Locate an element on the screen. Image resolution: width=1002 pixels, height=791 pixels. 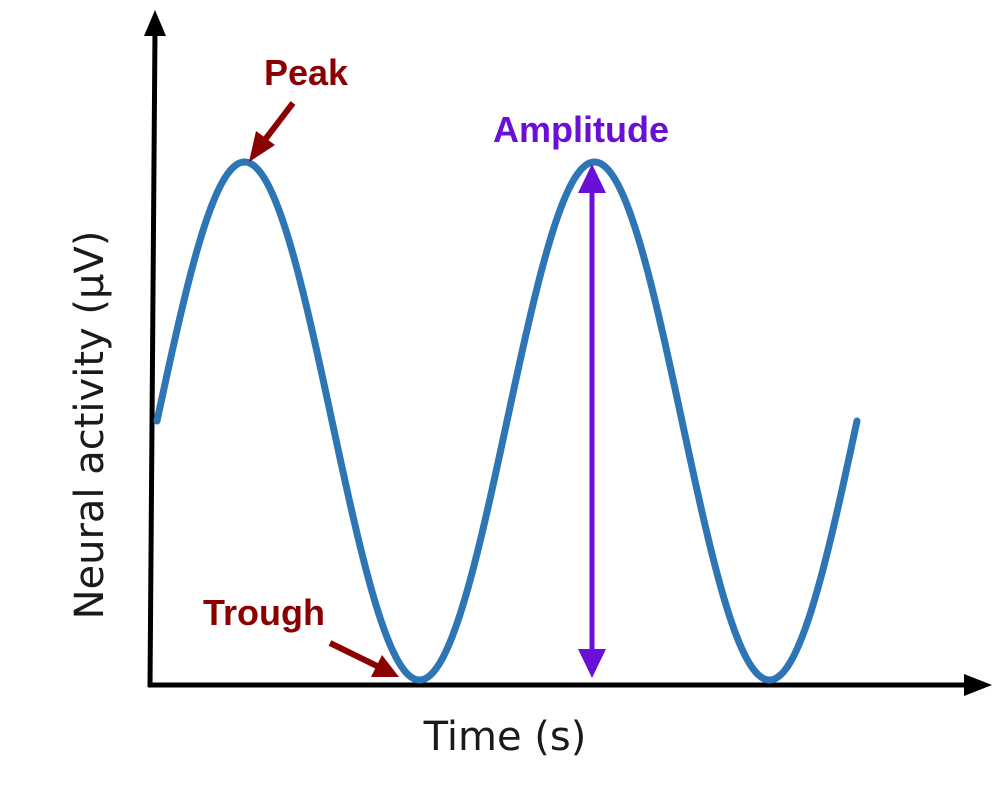
peak-arrowhead is located at coordinates (262, 146).